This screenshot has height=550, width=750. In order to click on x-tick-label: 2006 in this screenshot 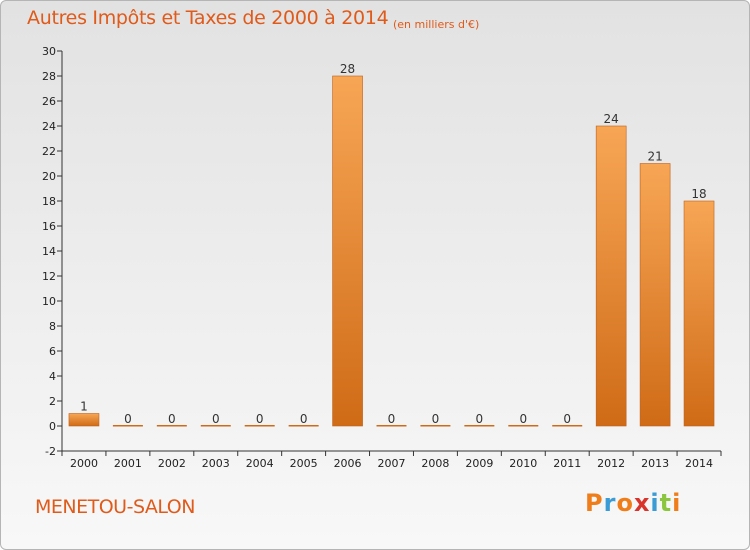, I will do `click(348, 463)`.